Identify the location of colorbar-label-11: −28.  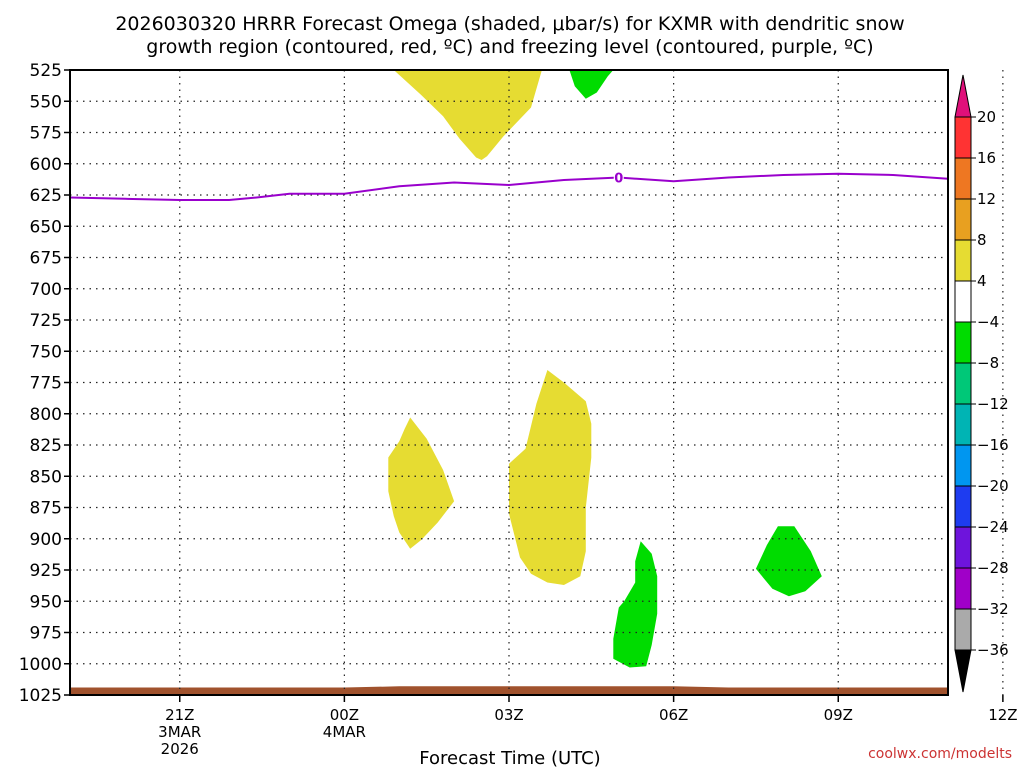
(993, 568).